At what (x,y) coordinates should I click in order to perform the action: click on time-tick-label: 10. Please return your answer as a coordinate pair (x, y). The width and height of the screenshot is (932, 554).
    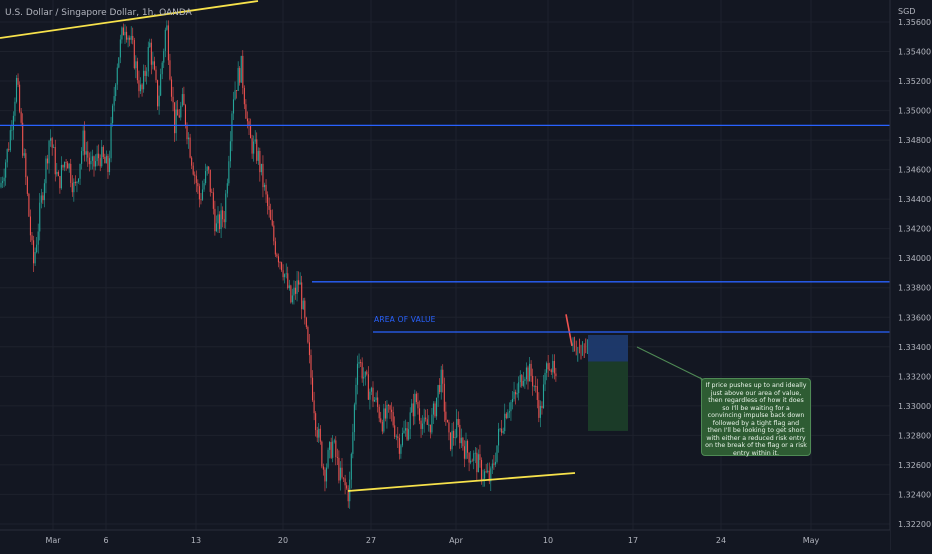
    Looking at the image, I should click on (548, 540).